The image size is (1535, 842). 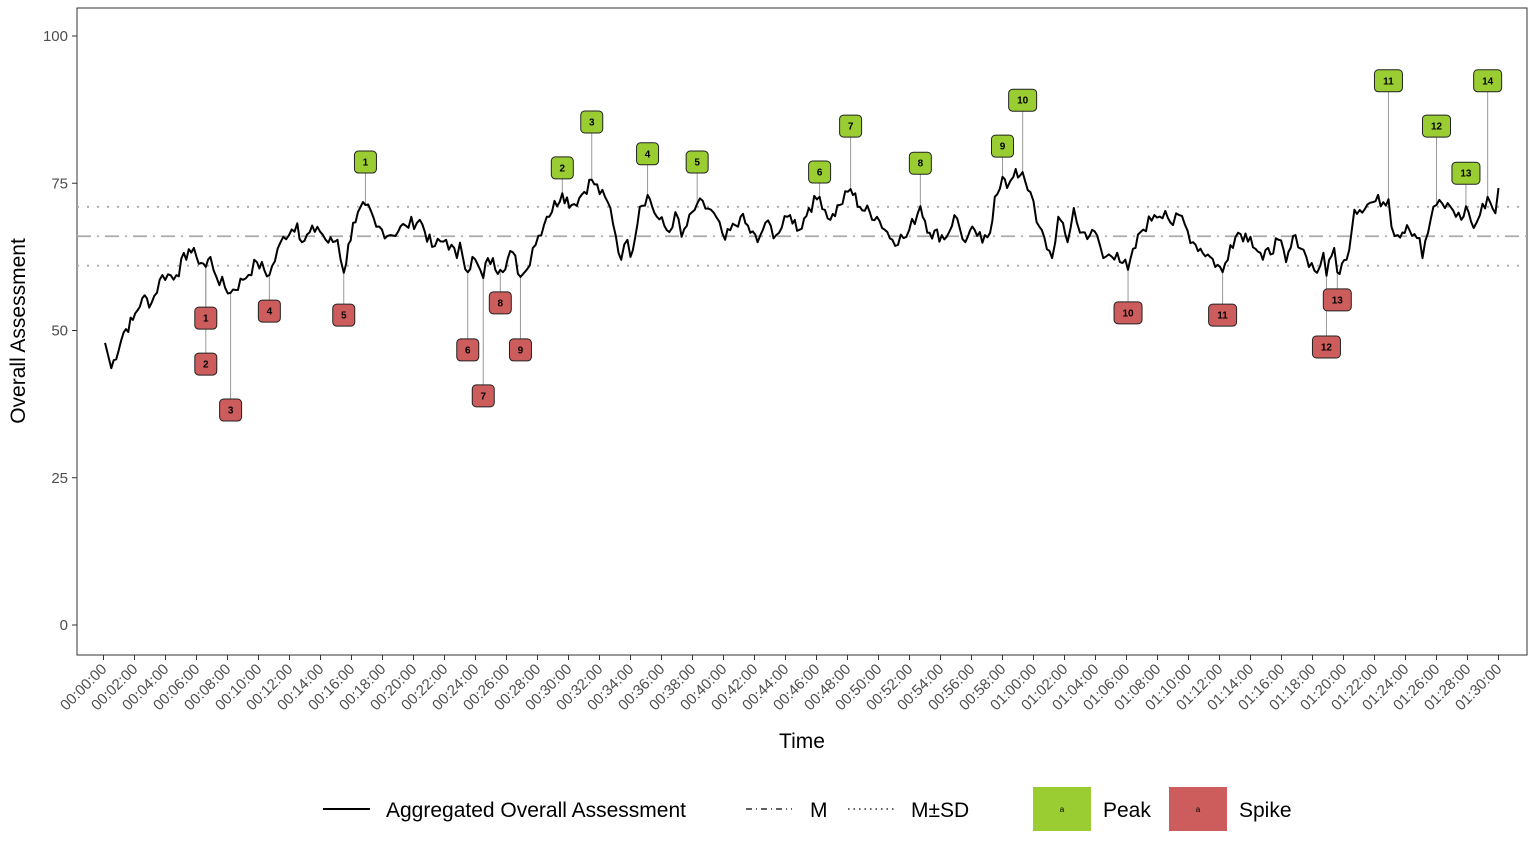 I want to click on y-tick-label: 75, so click(x=59, y=183).